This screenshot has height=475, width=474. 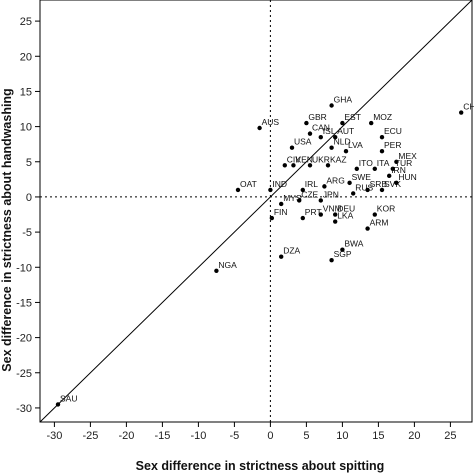 What do you see at coordinates (321, 128) in the screenshot?
I see `point-label: CAN` at bounding box center [321, 128].